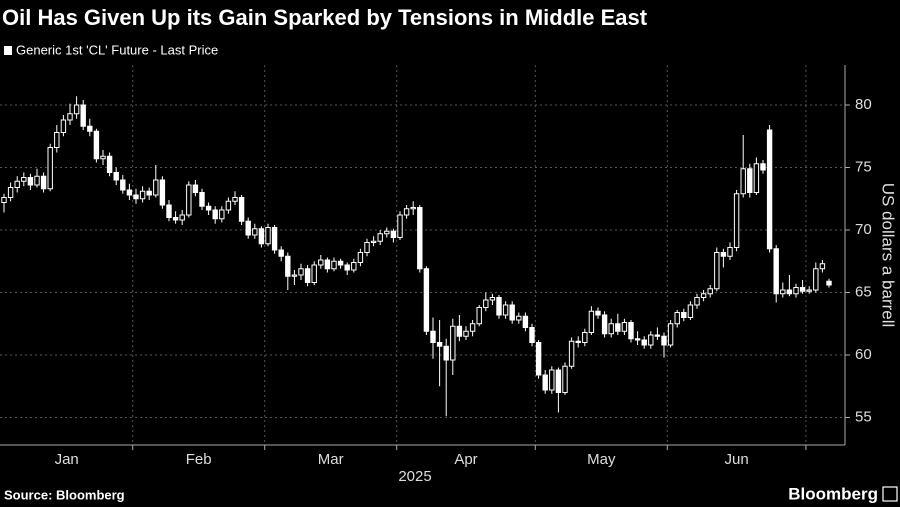 Image resolution: width=900 pixels, height=507 pixels. I want to click on legend-label: Generic 1st 'CL' Future - Last Price, so click(117, 49).